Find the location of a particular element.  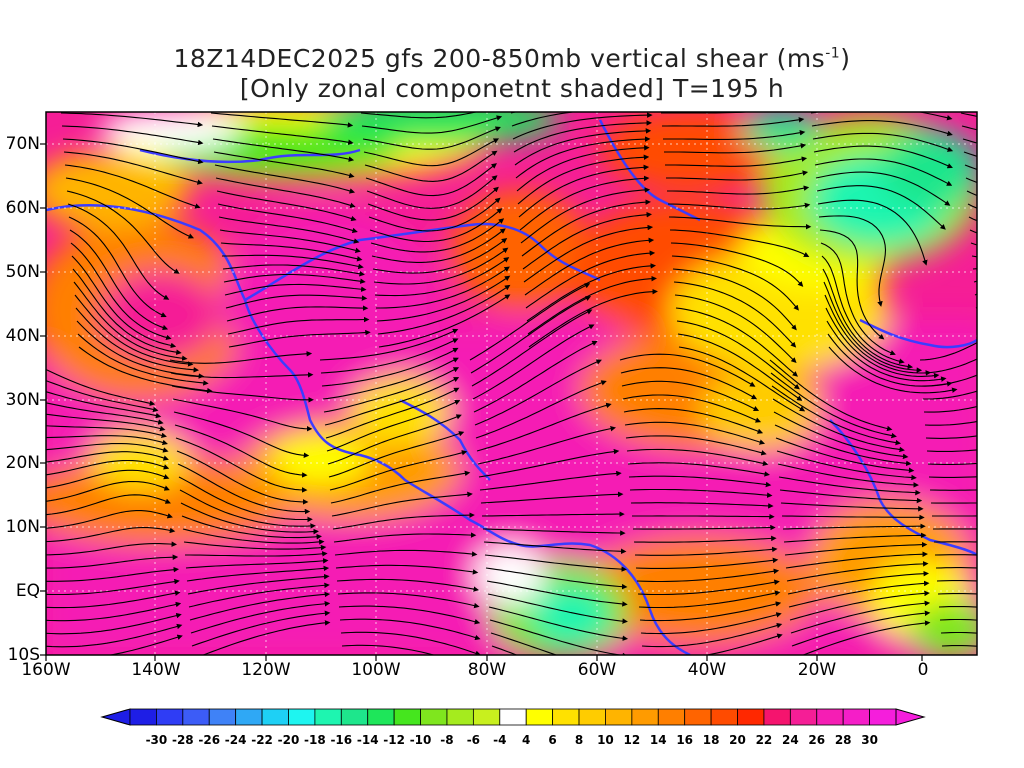

colorbar is located at coordinates (513, 717).